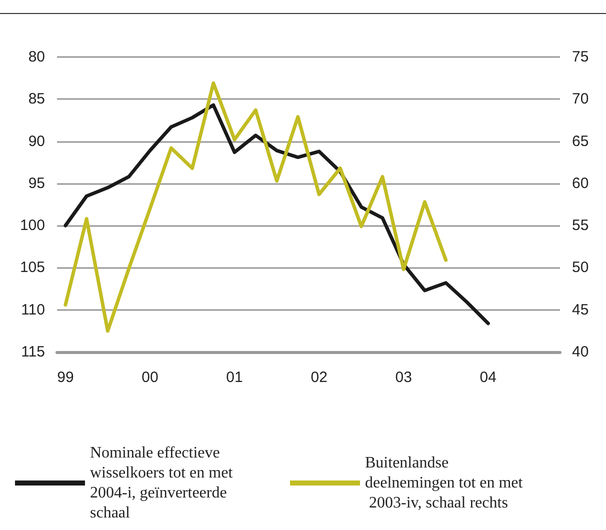 This screenshot has height=530, width=606. Describe the element at coordinates (580, 141) in the screenshot. I see `y2-tick-label: 65` at that location.